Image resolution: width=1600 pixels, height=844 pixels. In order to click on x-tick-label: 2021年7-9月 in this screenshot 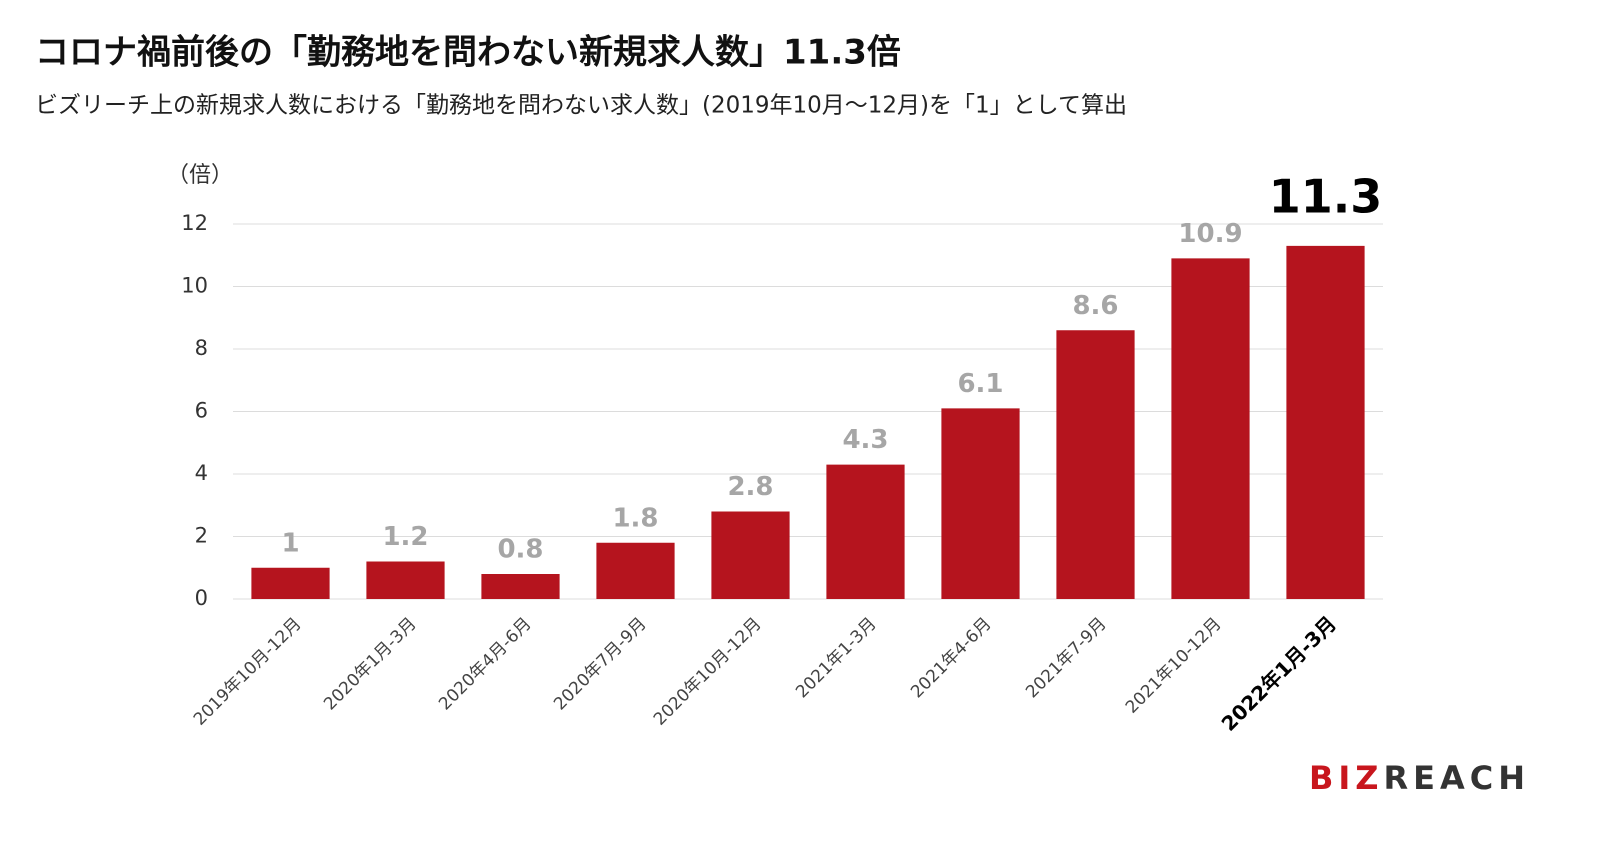, I will do `click(1066, 658)`.